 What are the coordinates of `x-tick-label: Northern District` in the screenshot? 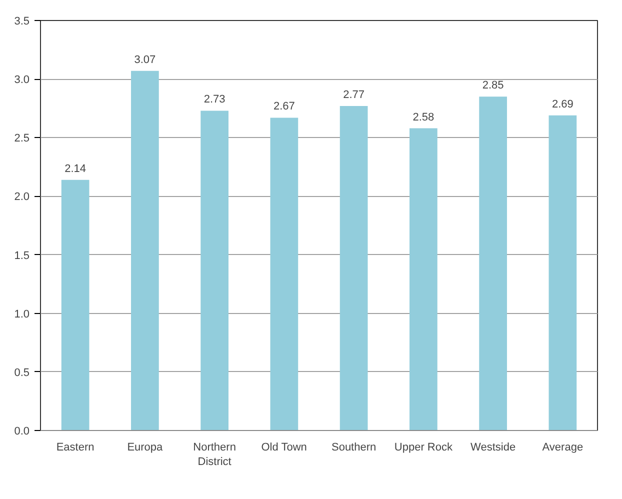 It's located at (214, 455).